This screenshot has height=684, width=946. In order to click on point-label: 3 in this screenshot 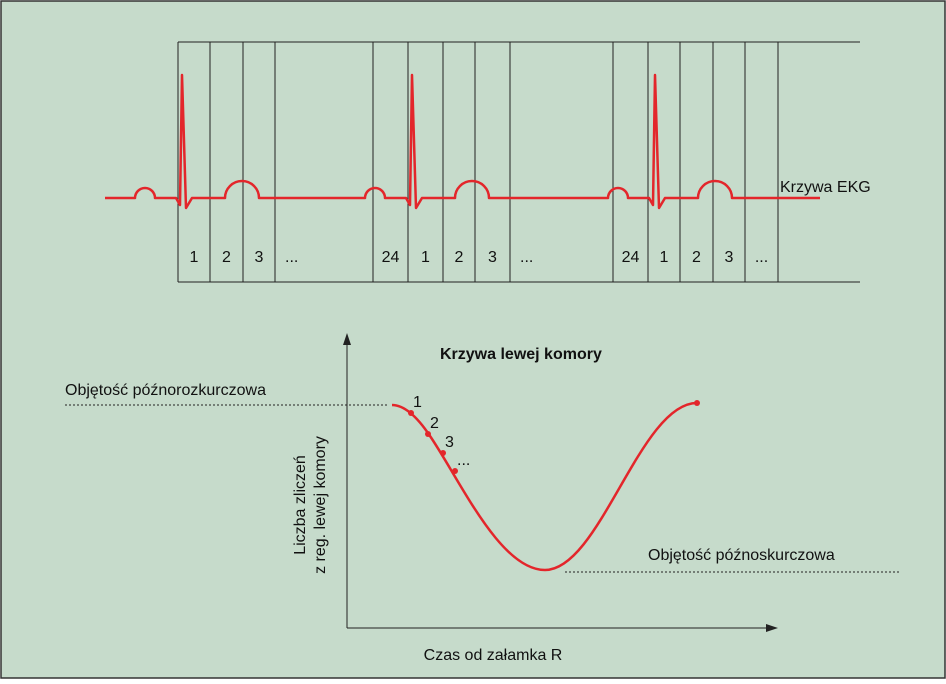, I will do `click(449, 442)`.